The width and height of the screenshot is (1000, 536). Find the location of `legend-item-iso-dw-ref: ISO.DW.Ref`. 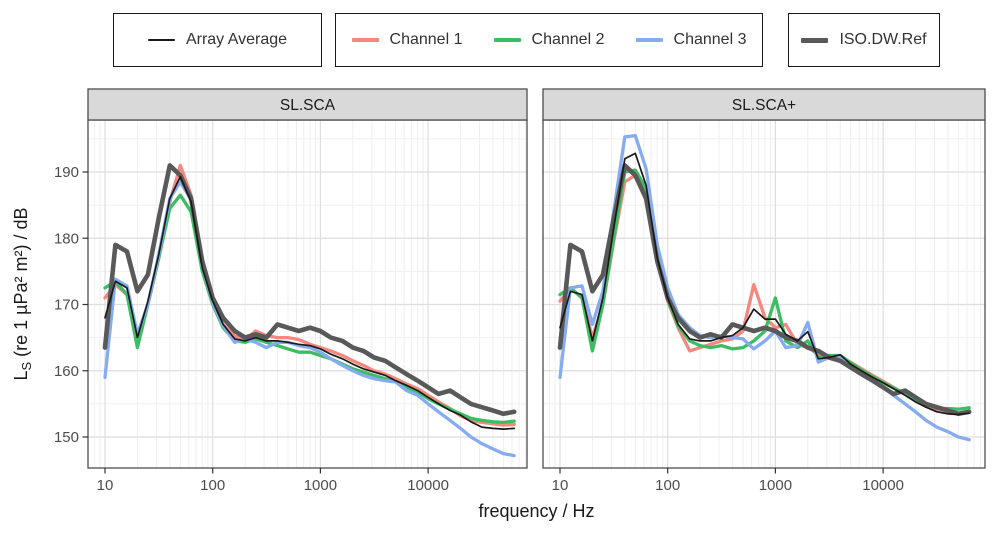

legend-item-iso-dw-ref: ISO.DW.Ref is located at coordinates (864, 40).